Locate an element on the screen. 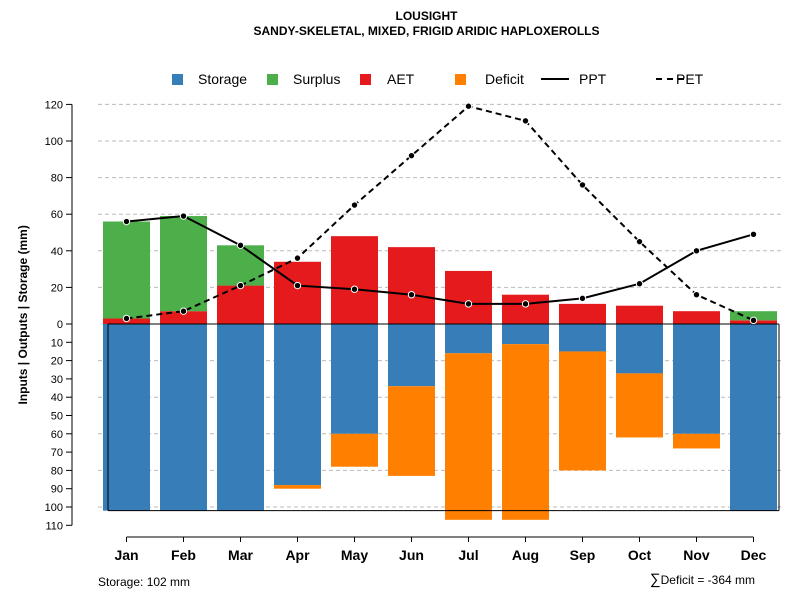  legend-label: AET is located at coordinates (401, 79).